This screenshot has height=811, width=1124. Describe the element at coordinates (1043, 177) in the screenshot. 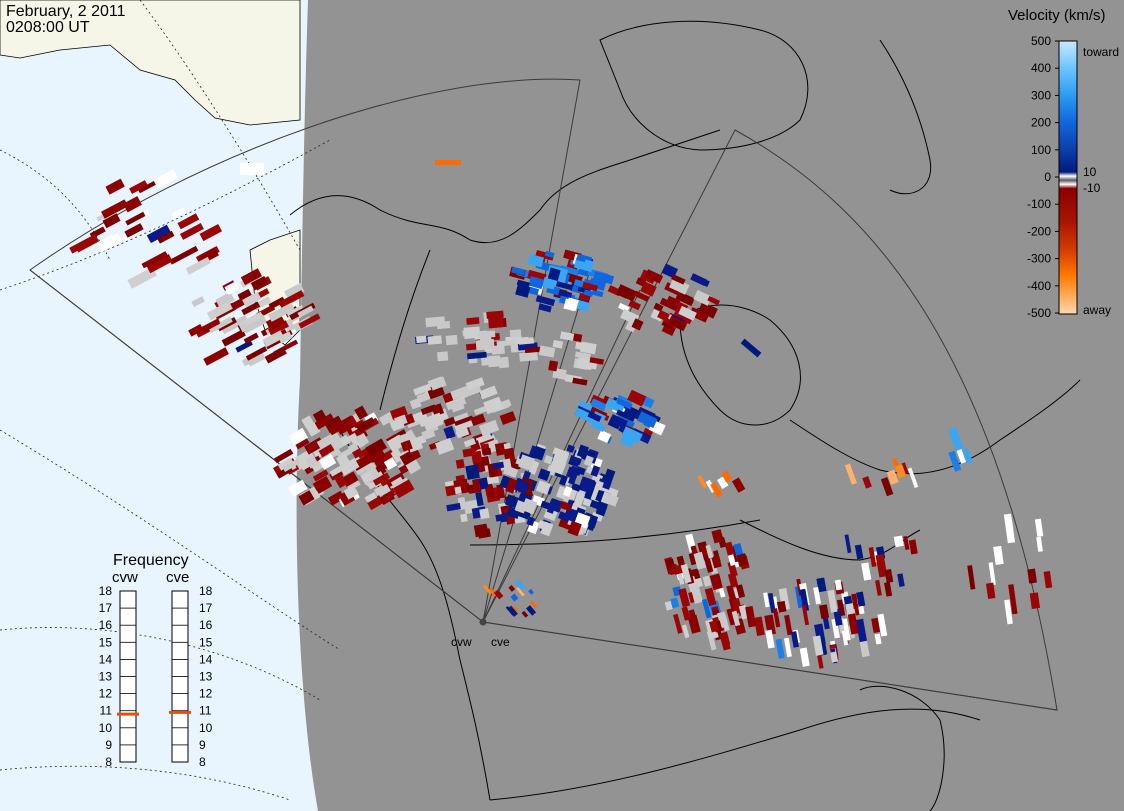

I see `legend-ticks: 500 400 300 200 100 0 -100 -200 -300 -400 -500` at that location.